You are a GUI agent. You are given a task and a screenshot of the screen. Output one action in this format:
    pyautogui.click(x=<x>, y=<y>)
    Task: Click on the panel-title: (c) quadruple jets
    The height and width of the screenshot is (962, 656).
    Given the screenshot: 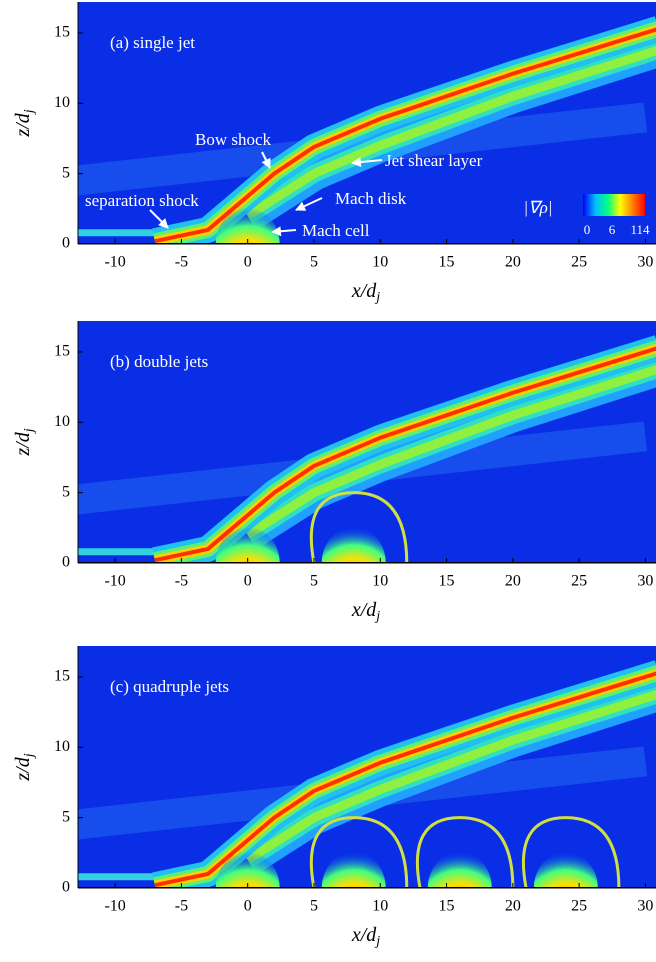 What is the action you would take?
    pyautogui.click(x=169, y=686)
    